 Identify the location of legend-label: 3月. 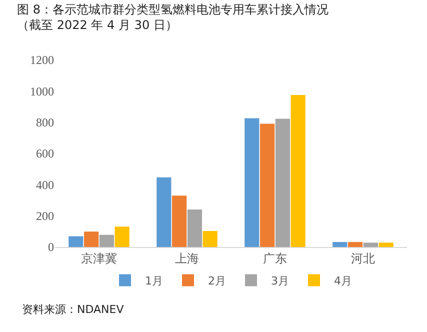
(280, 281).